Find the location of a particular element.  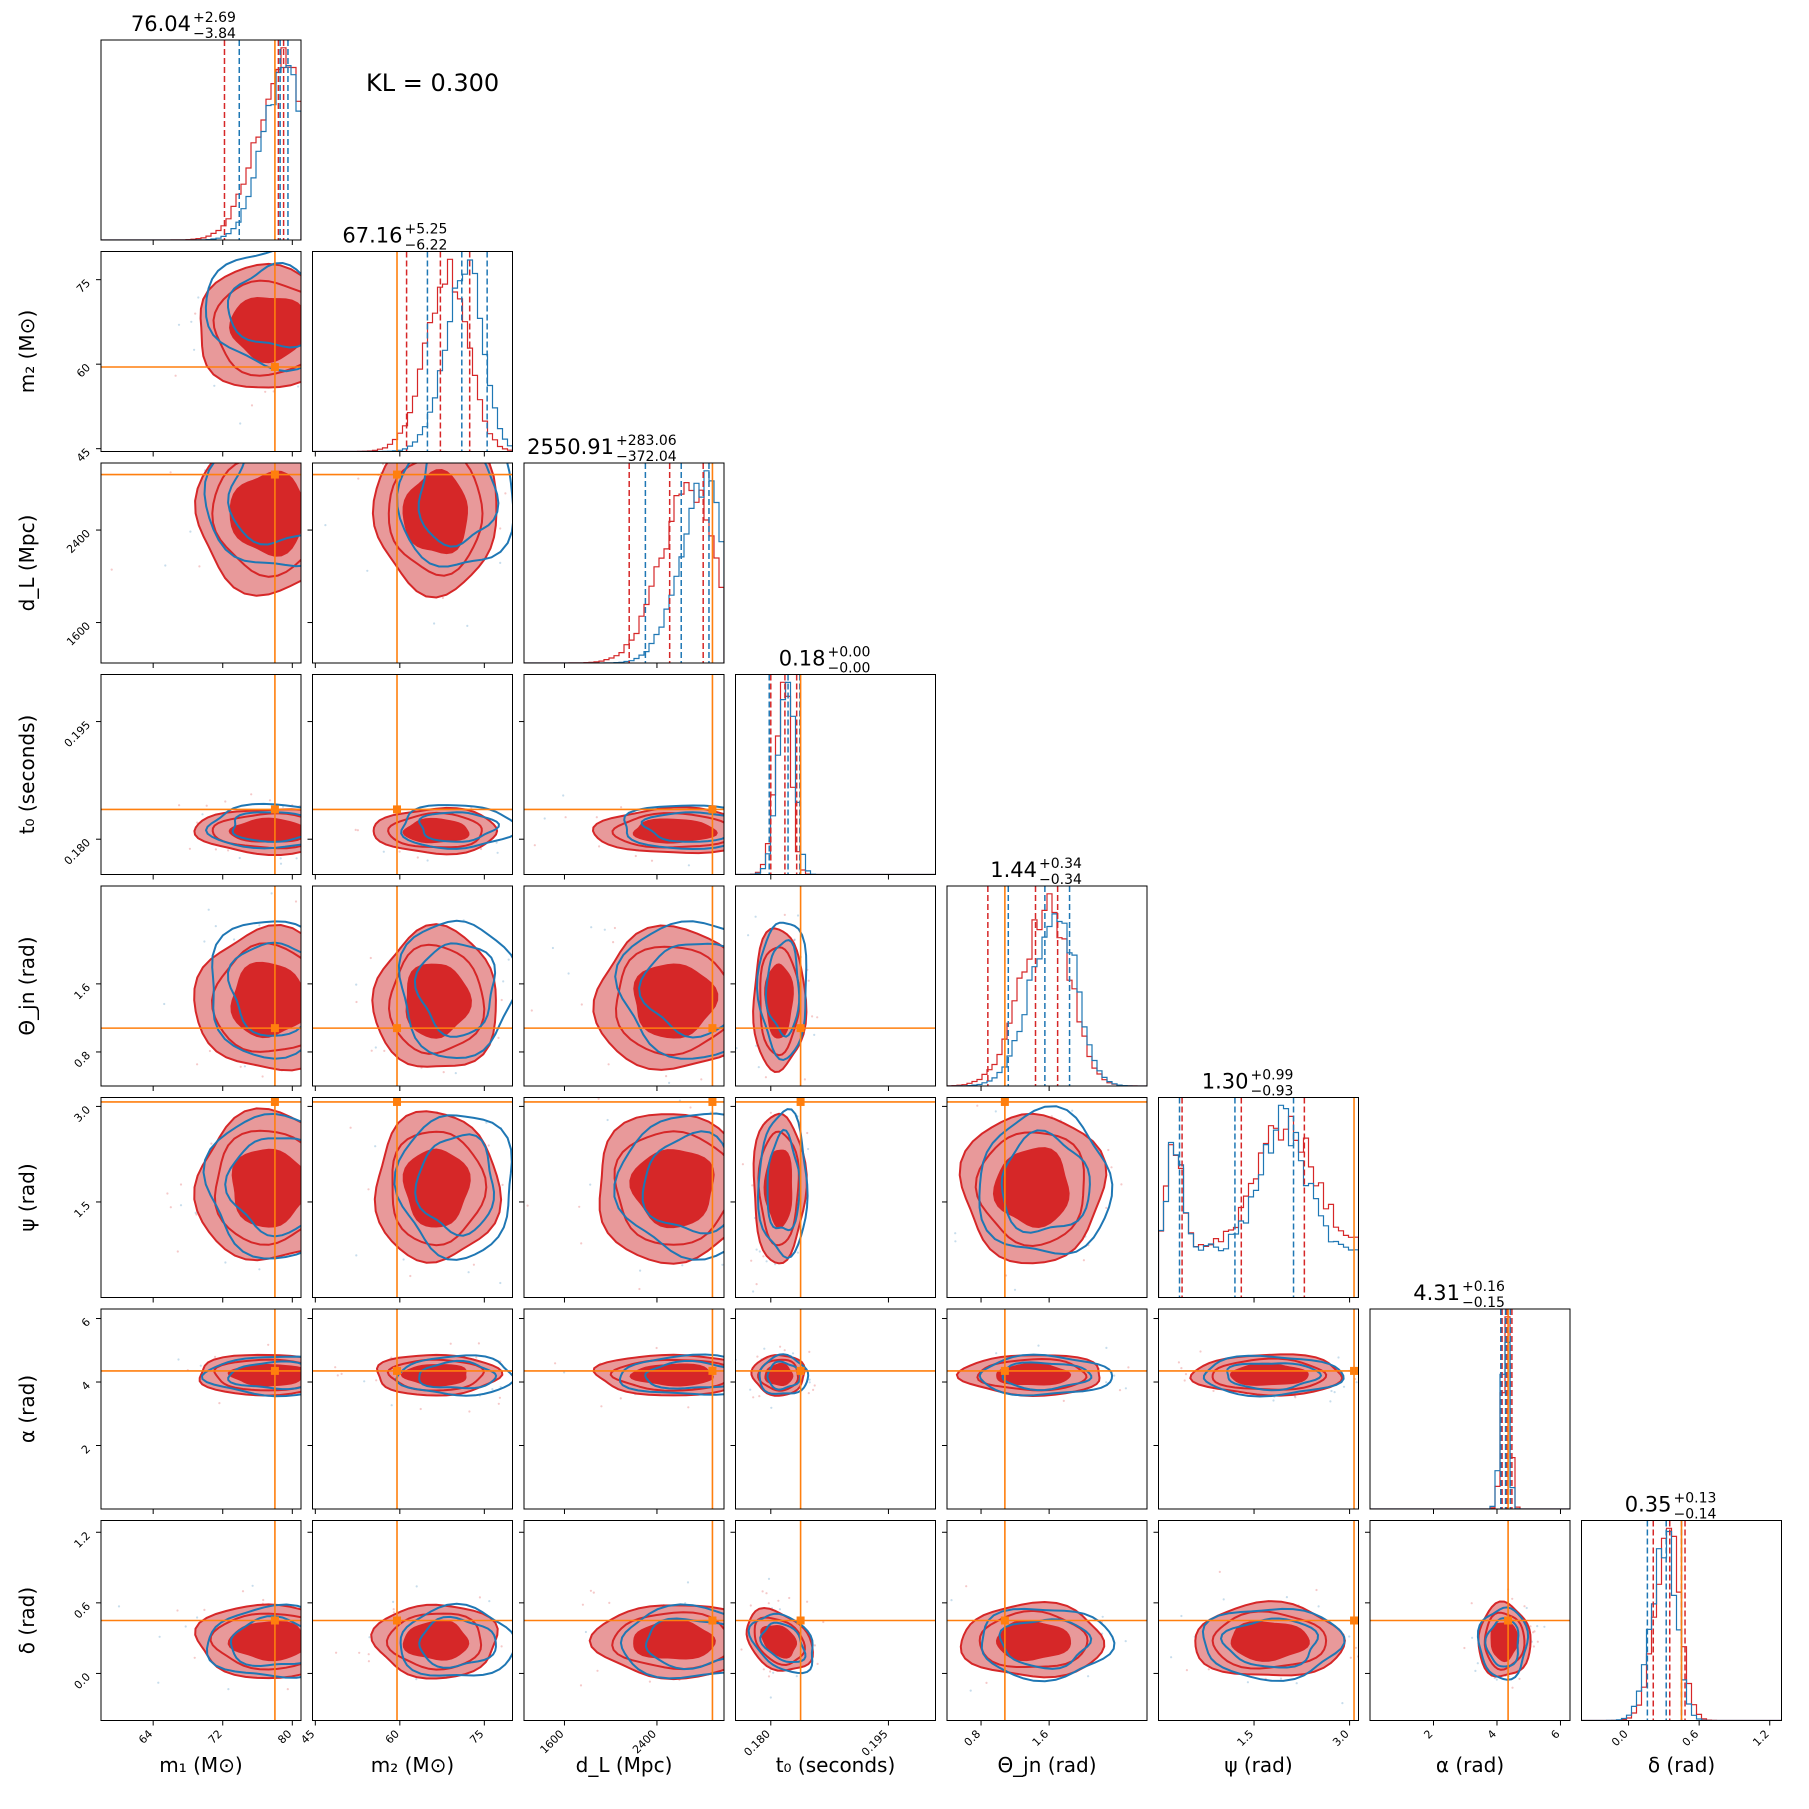

y-axis-label-t0: t₀ (seconds) is located at coordinates (27, 775).